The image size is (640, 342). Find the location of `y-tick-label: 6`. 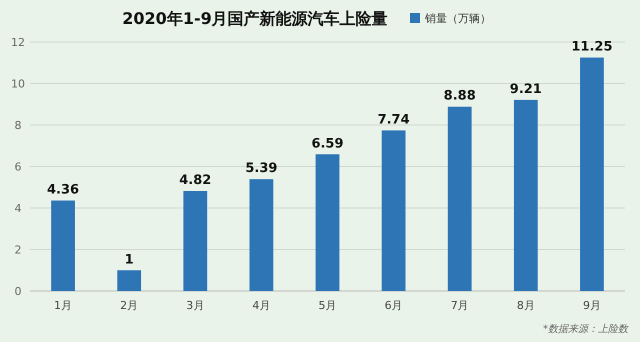

y-tick-label: 6 is located at coordinates (18, 167).